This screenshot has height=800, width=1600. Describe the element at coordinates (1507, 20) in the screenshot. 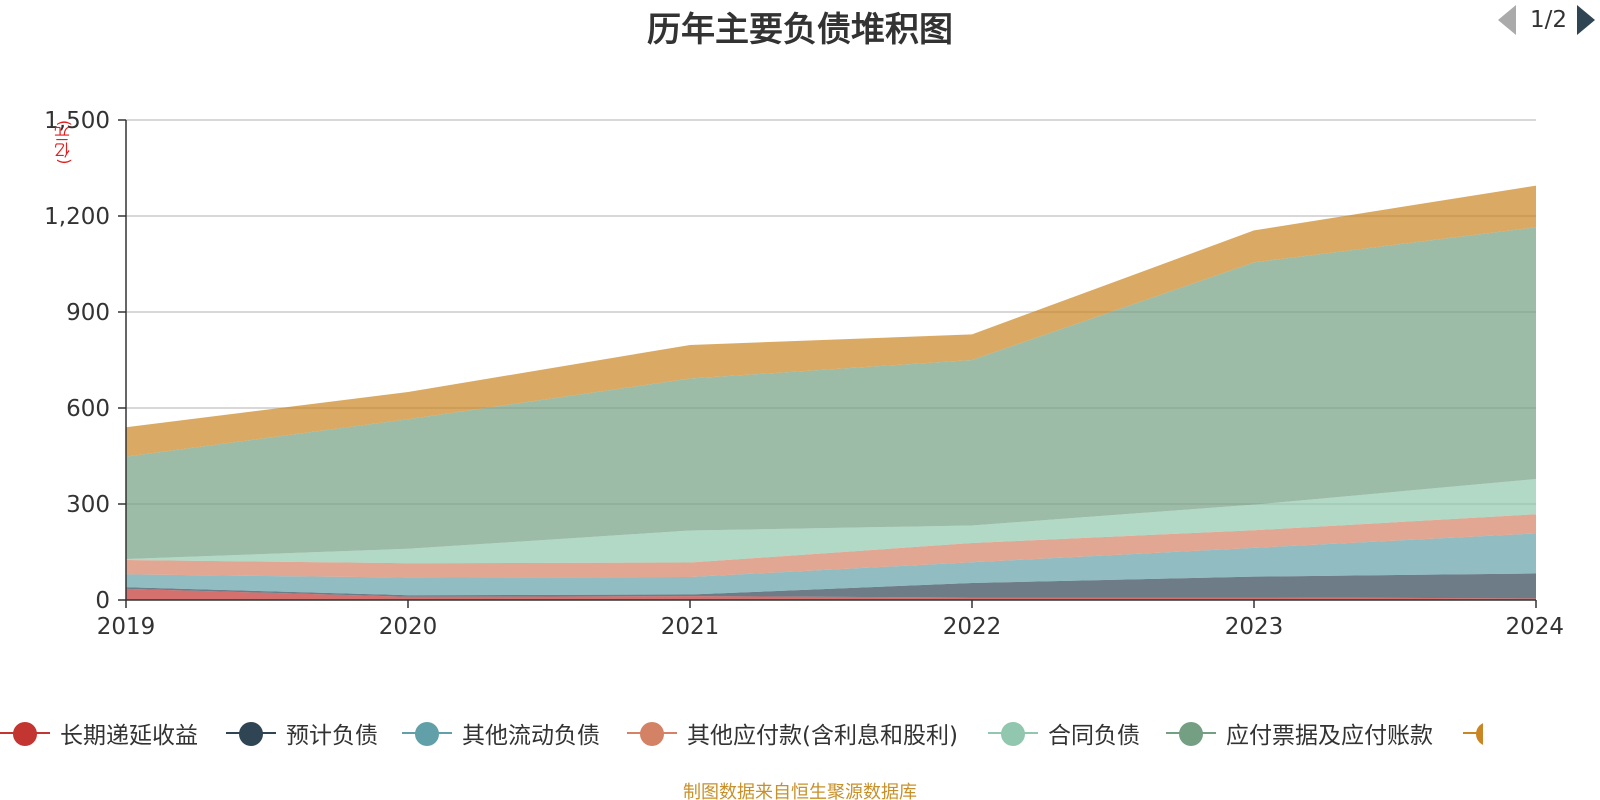

I see `legend-prev-page-icon` at that location.